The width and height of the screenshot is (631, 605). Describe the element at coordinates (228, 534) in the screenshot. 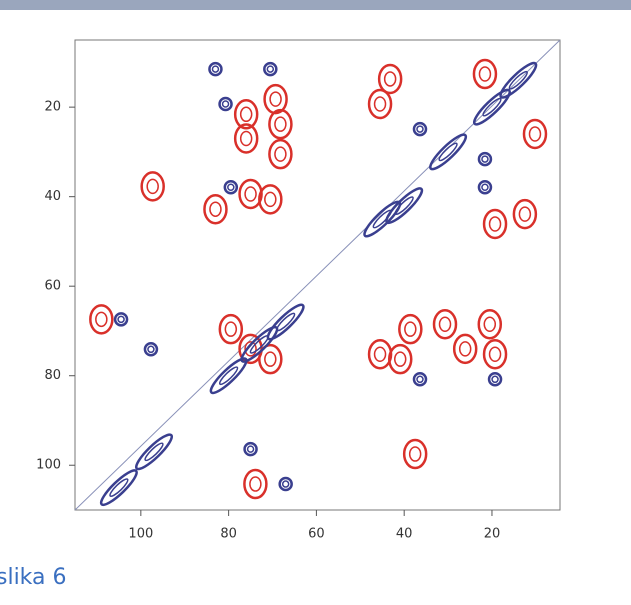

I see `x-tick-label: 80` at that location.